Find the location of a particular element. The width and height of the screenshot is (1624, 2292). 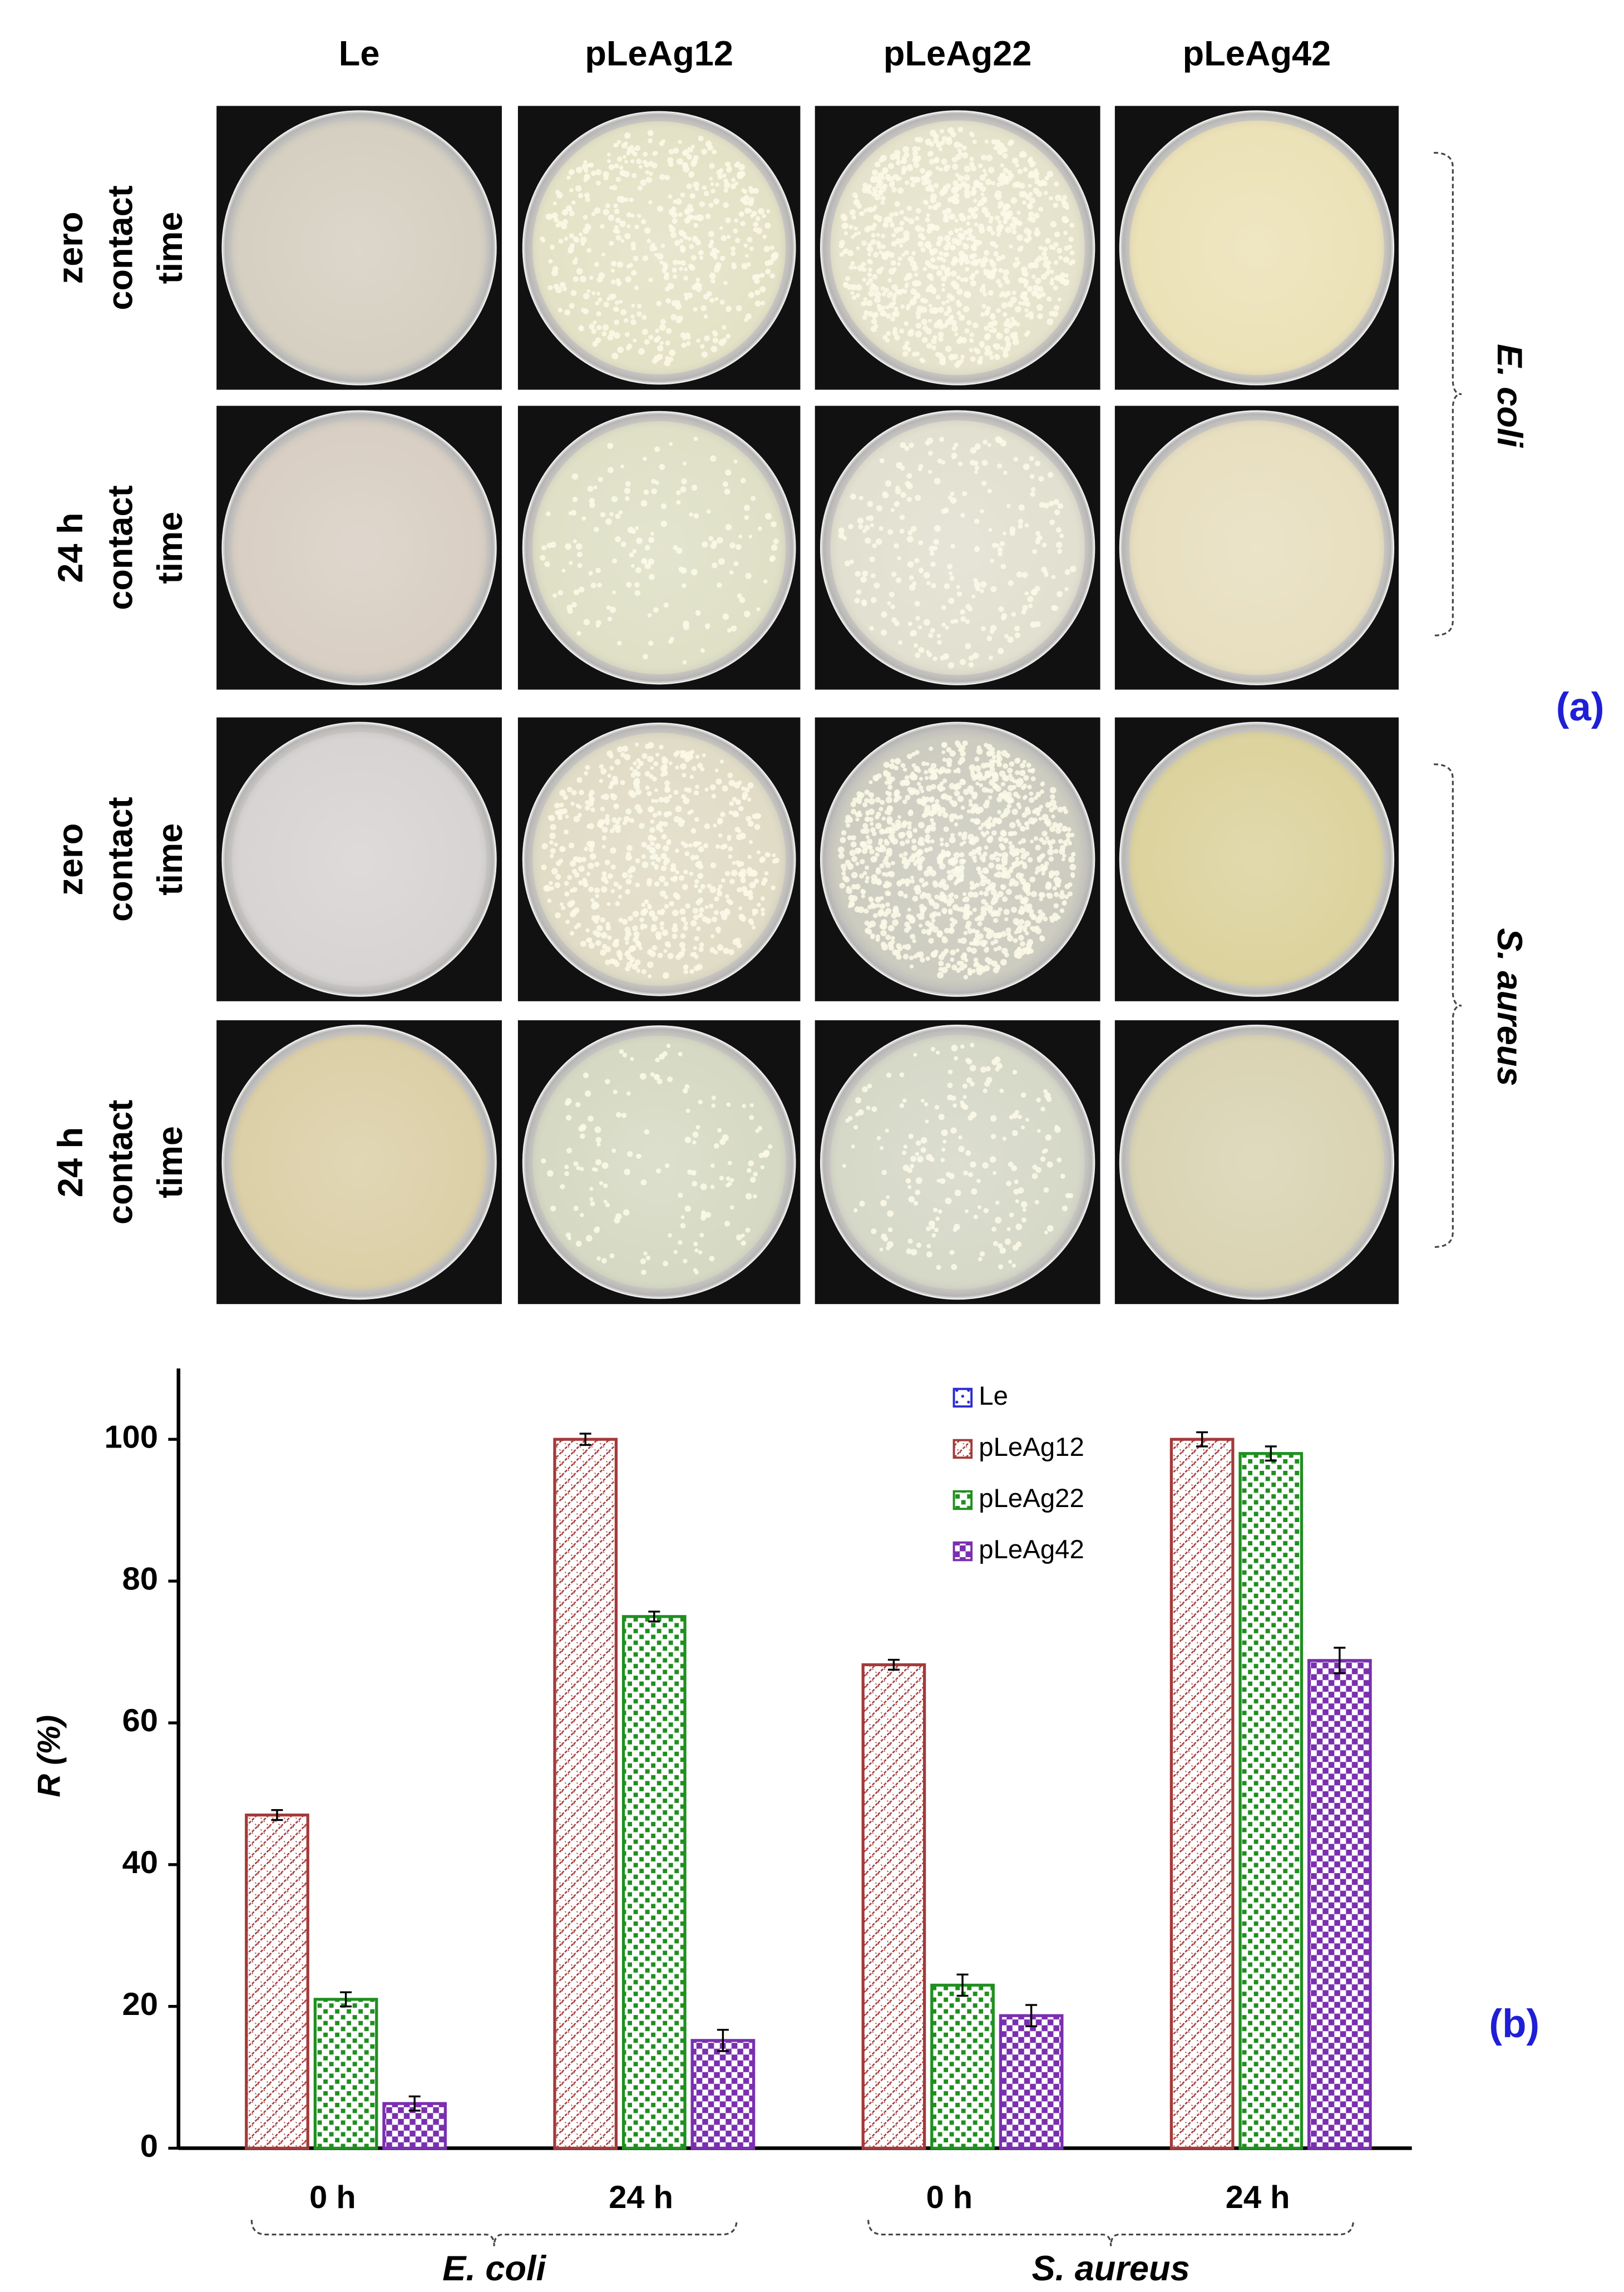

column-label: pLeAg22 is located at coordinates (957, 53).